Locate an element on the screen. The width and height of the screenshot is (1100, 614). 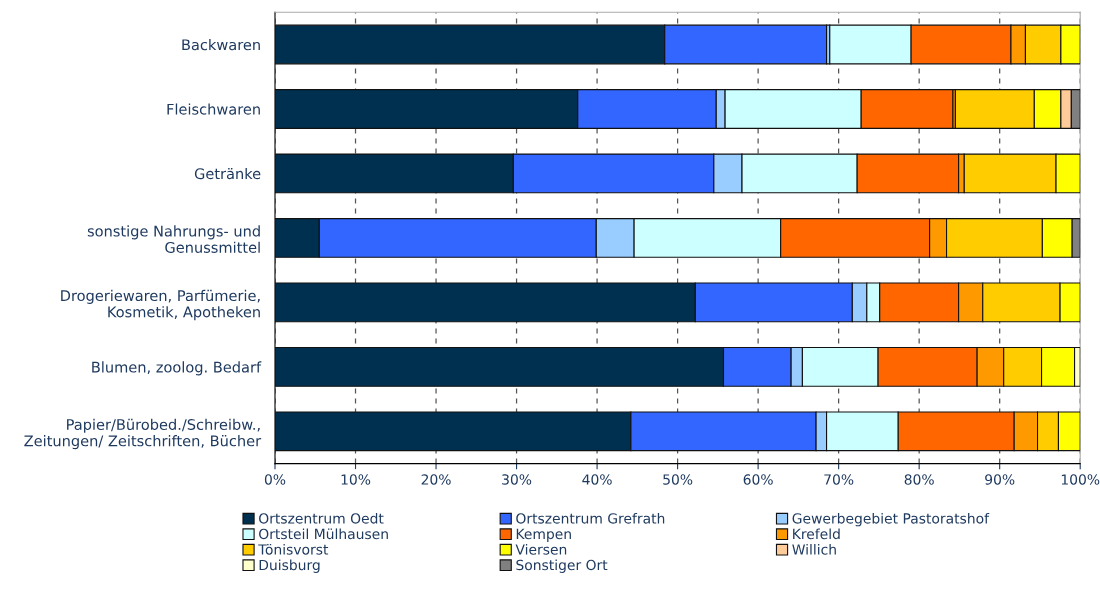
y-tick-label: Drogeriewaren, Parfümerie, Kosmetik, Apotheken is located at coordinates (160, 305).